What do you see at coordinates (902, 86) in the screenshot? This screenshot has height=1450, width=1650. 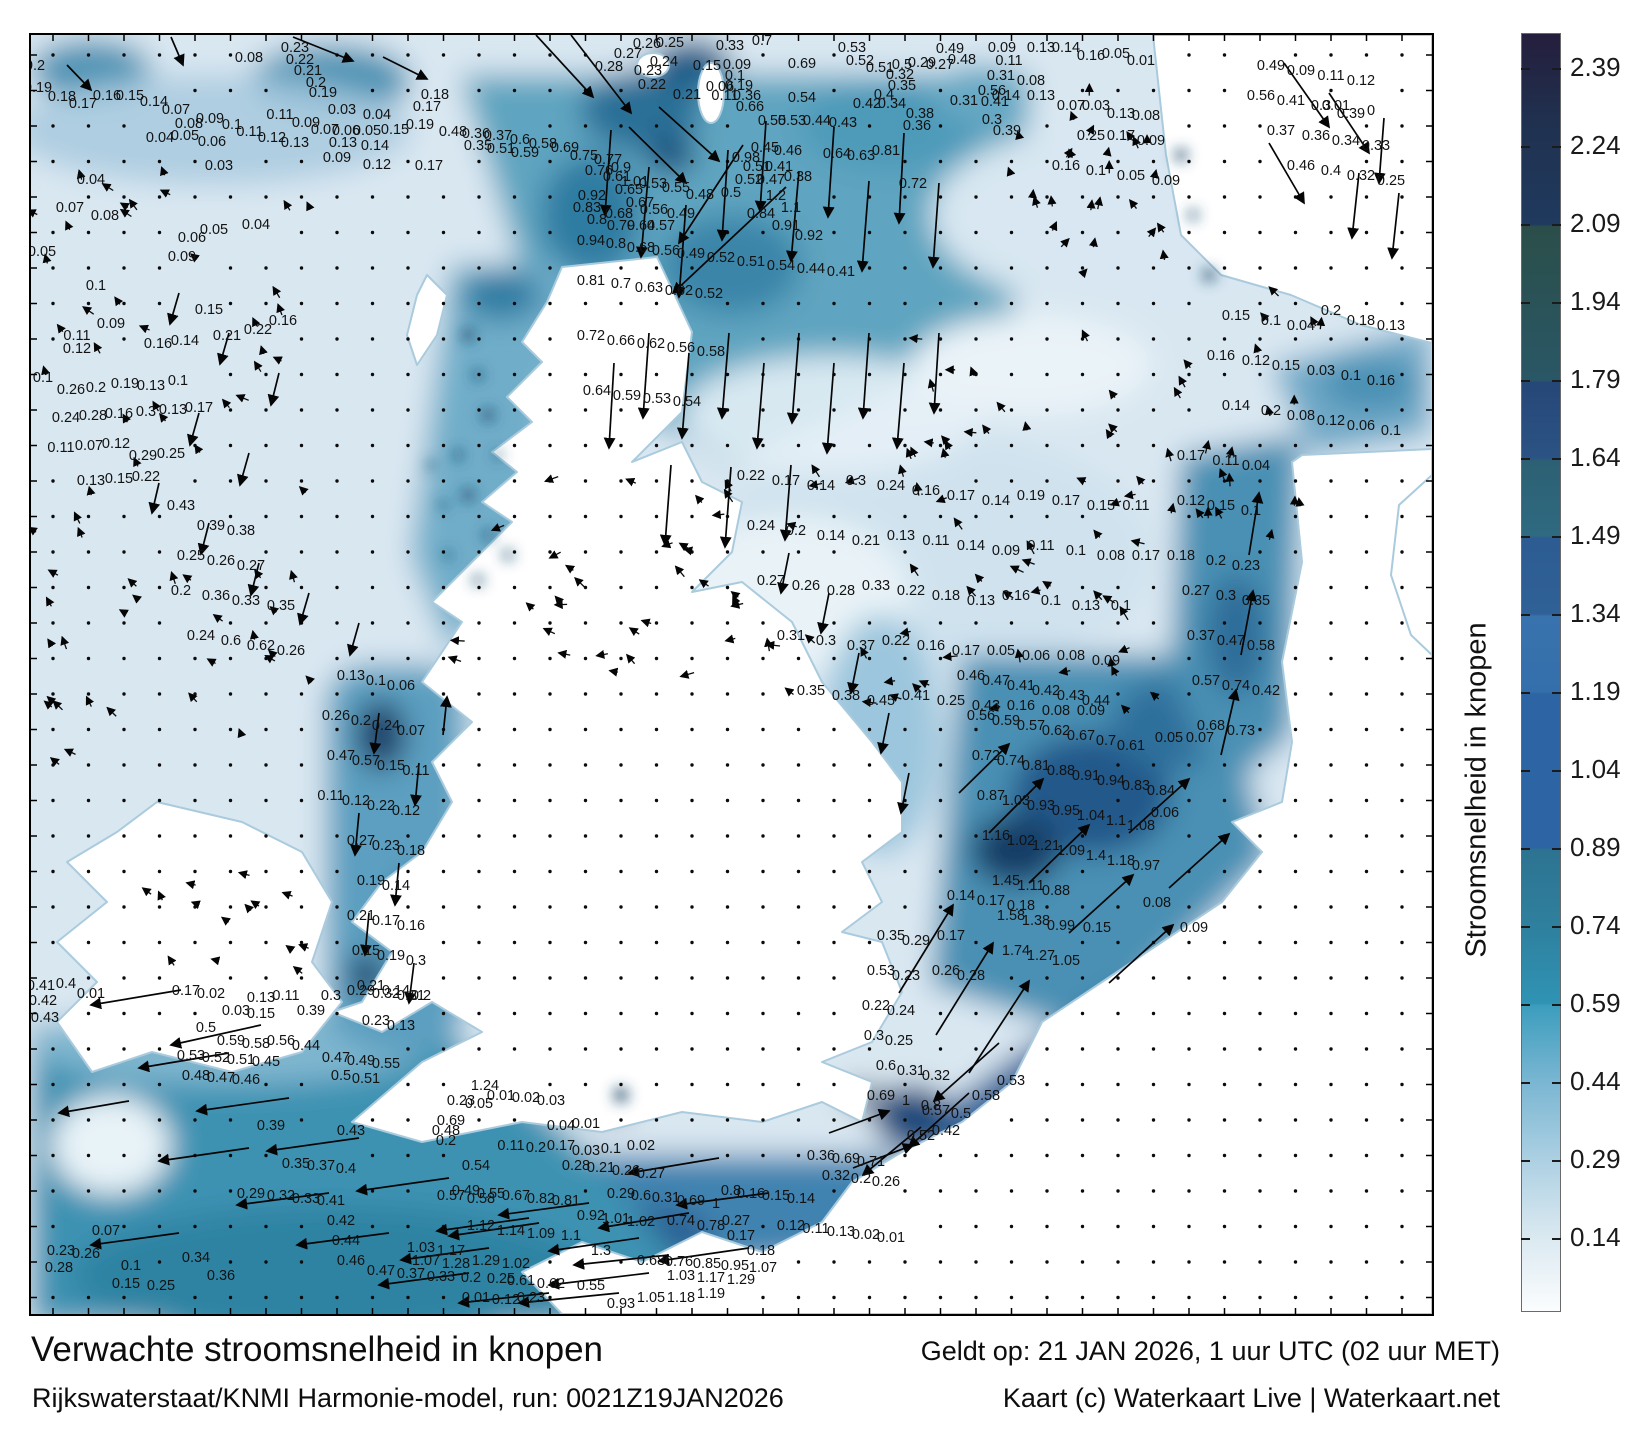 I see `svg-text: 0.35` at bounding box center [902, 86].